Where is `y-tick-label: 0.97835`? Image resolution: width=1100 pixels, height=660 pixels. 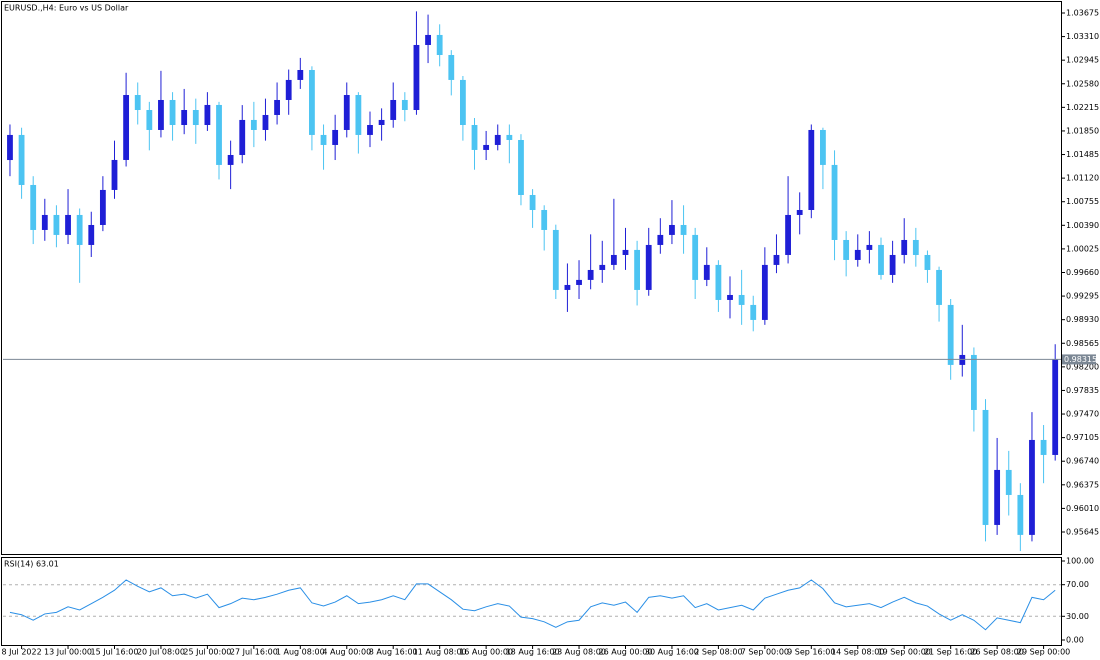 y-tick-label: 0.97835 is located at coordinates (1082, 390).